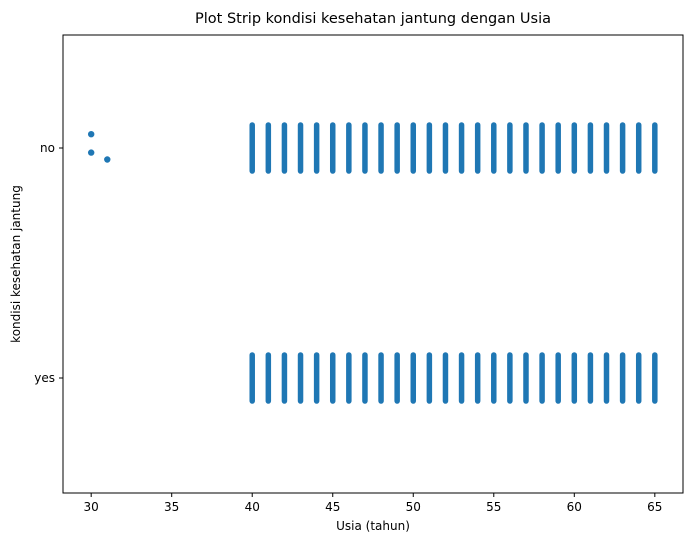 The width and height of the screenshot is (693, 547). Describe the element at coordinates (252, 507) in the screenshot. I see `x-tick-label-40: 40` at that location.